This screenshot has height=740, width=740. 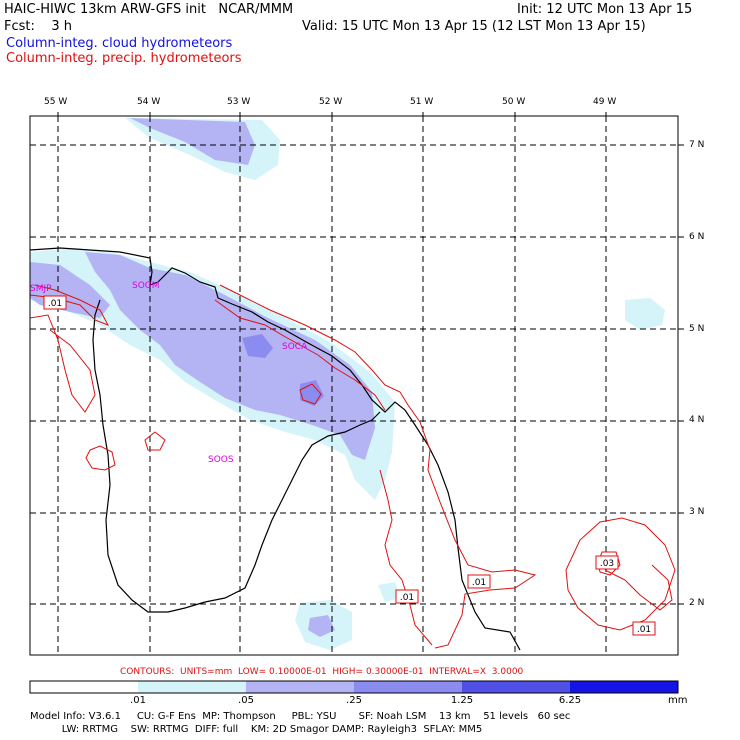 What do you see at coordinates (422, 102) in the screenshot?
I see `lon-label: 51 W` at bounding box center [422, 102].